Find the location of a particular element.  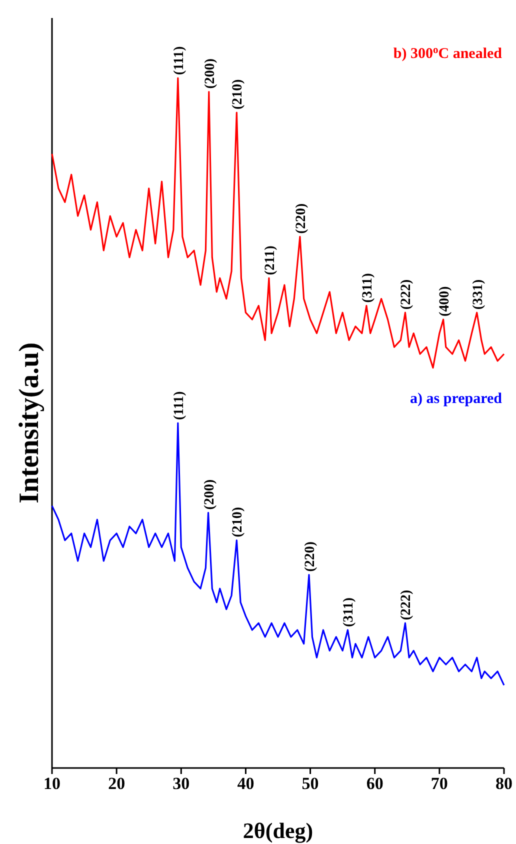

y-axis-title: Intensity(a.u) is located at coordinates (29, 423).